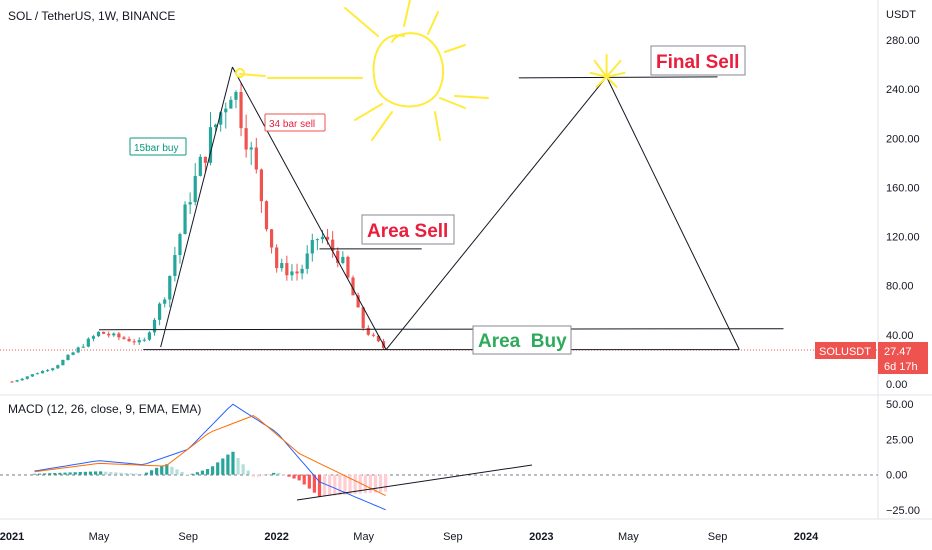 This screenshot has height=550, width=932. What do you see at coordinates (900, 336) in the screenshot?
I see `price-tick-label: 40.00` at bounding box center [900, 336].